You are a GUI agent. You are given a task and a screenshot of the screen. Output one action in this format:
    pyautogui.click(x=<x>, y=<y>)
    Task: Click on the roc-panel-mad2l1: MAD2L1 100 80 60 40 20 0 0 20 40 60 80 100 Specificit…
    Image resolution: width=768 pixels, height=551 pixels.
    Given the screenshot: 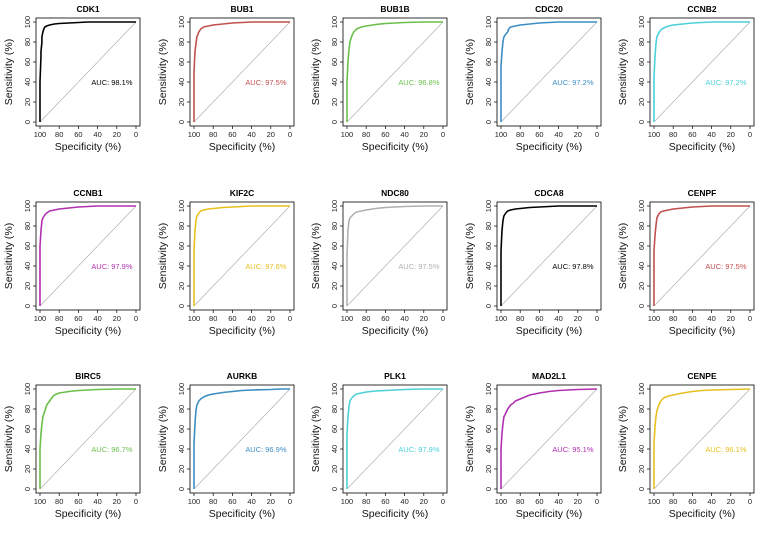 What is the action you would take?
    pyautogui.click(x=538, y=459)
    